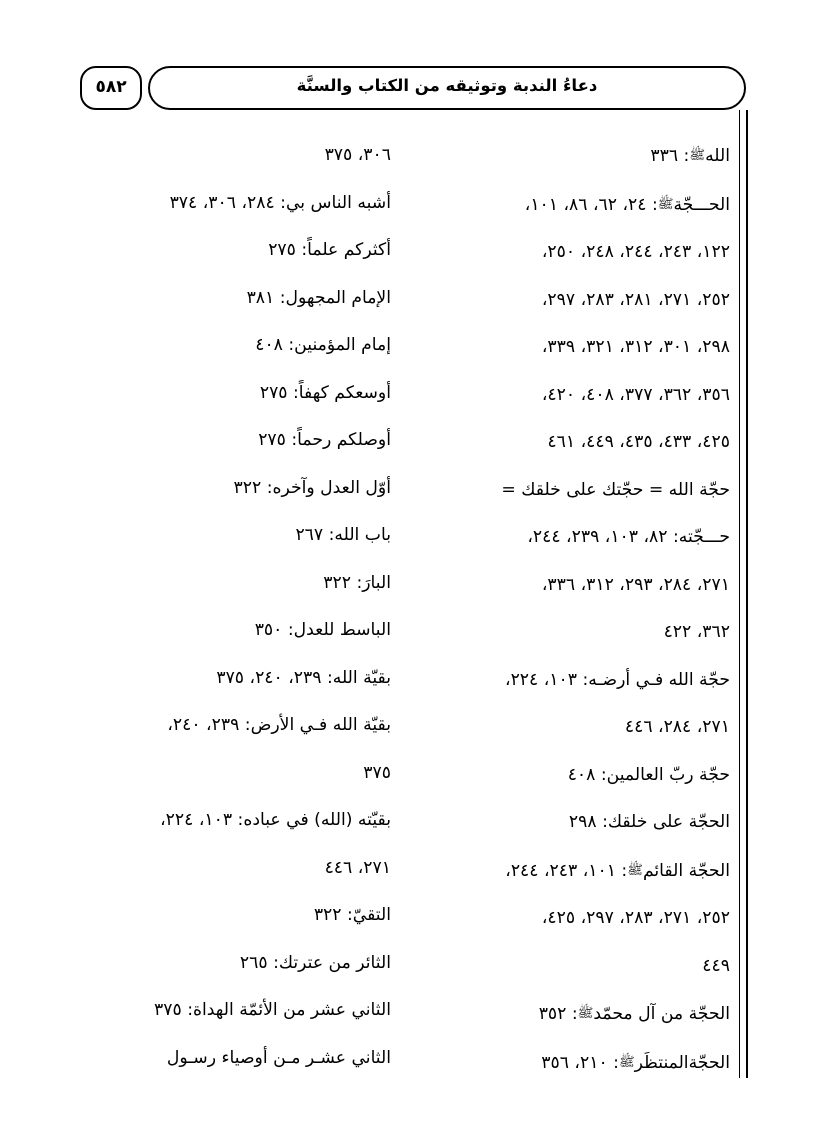 The height and width of the screenshot is (1147, 826). What do you see at coordinates (742, 598) in the screenshot?
I see `page-edge-double-rule` at bounding box center [742, 598].